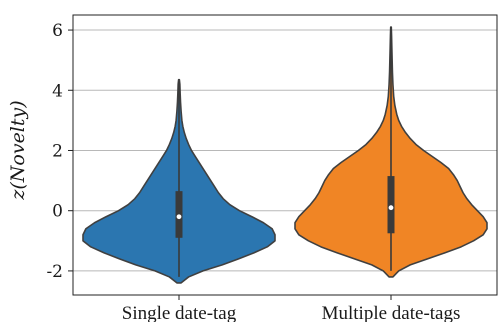  I want to click on y-tick-label: 6, so click(57, 31).